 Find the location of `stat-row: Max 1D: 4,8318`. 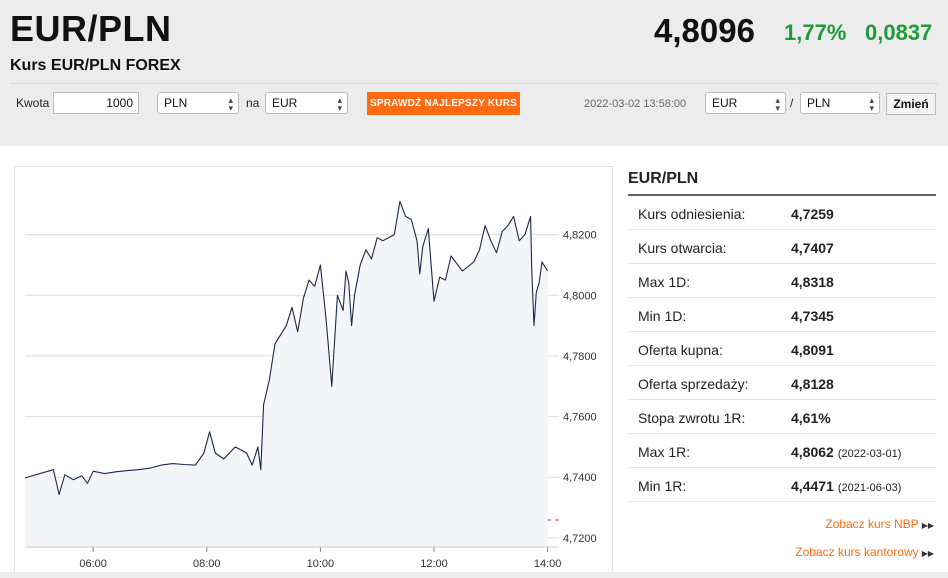

stat-row: Max 1D: 4,8318 is located at coordinates (782, 281).